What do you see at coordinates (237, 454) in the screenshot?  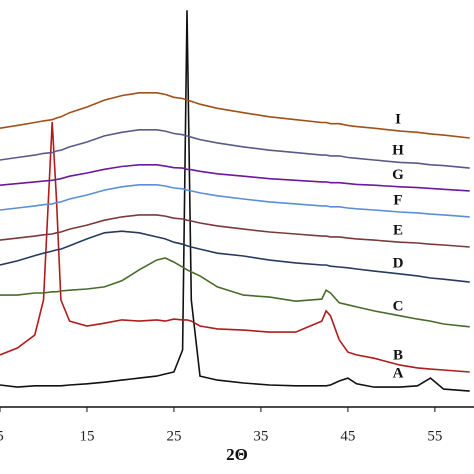 I see `x-axis-label: 2Θ` at bounding box center [237, 454].